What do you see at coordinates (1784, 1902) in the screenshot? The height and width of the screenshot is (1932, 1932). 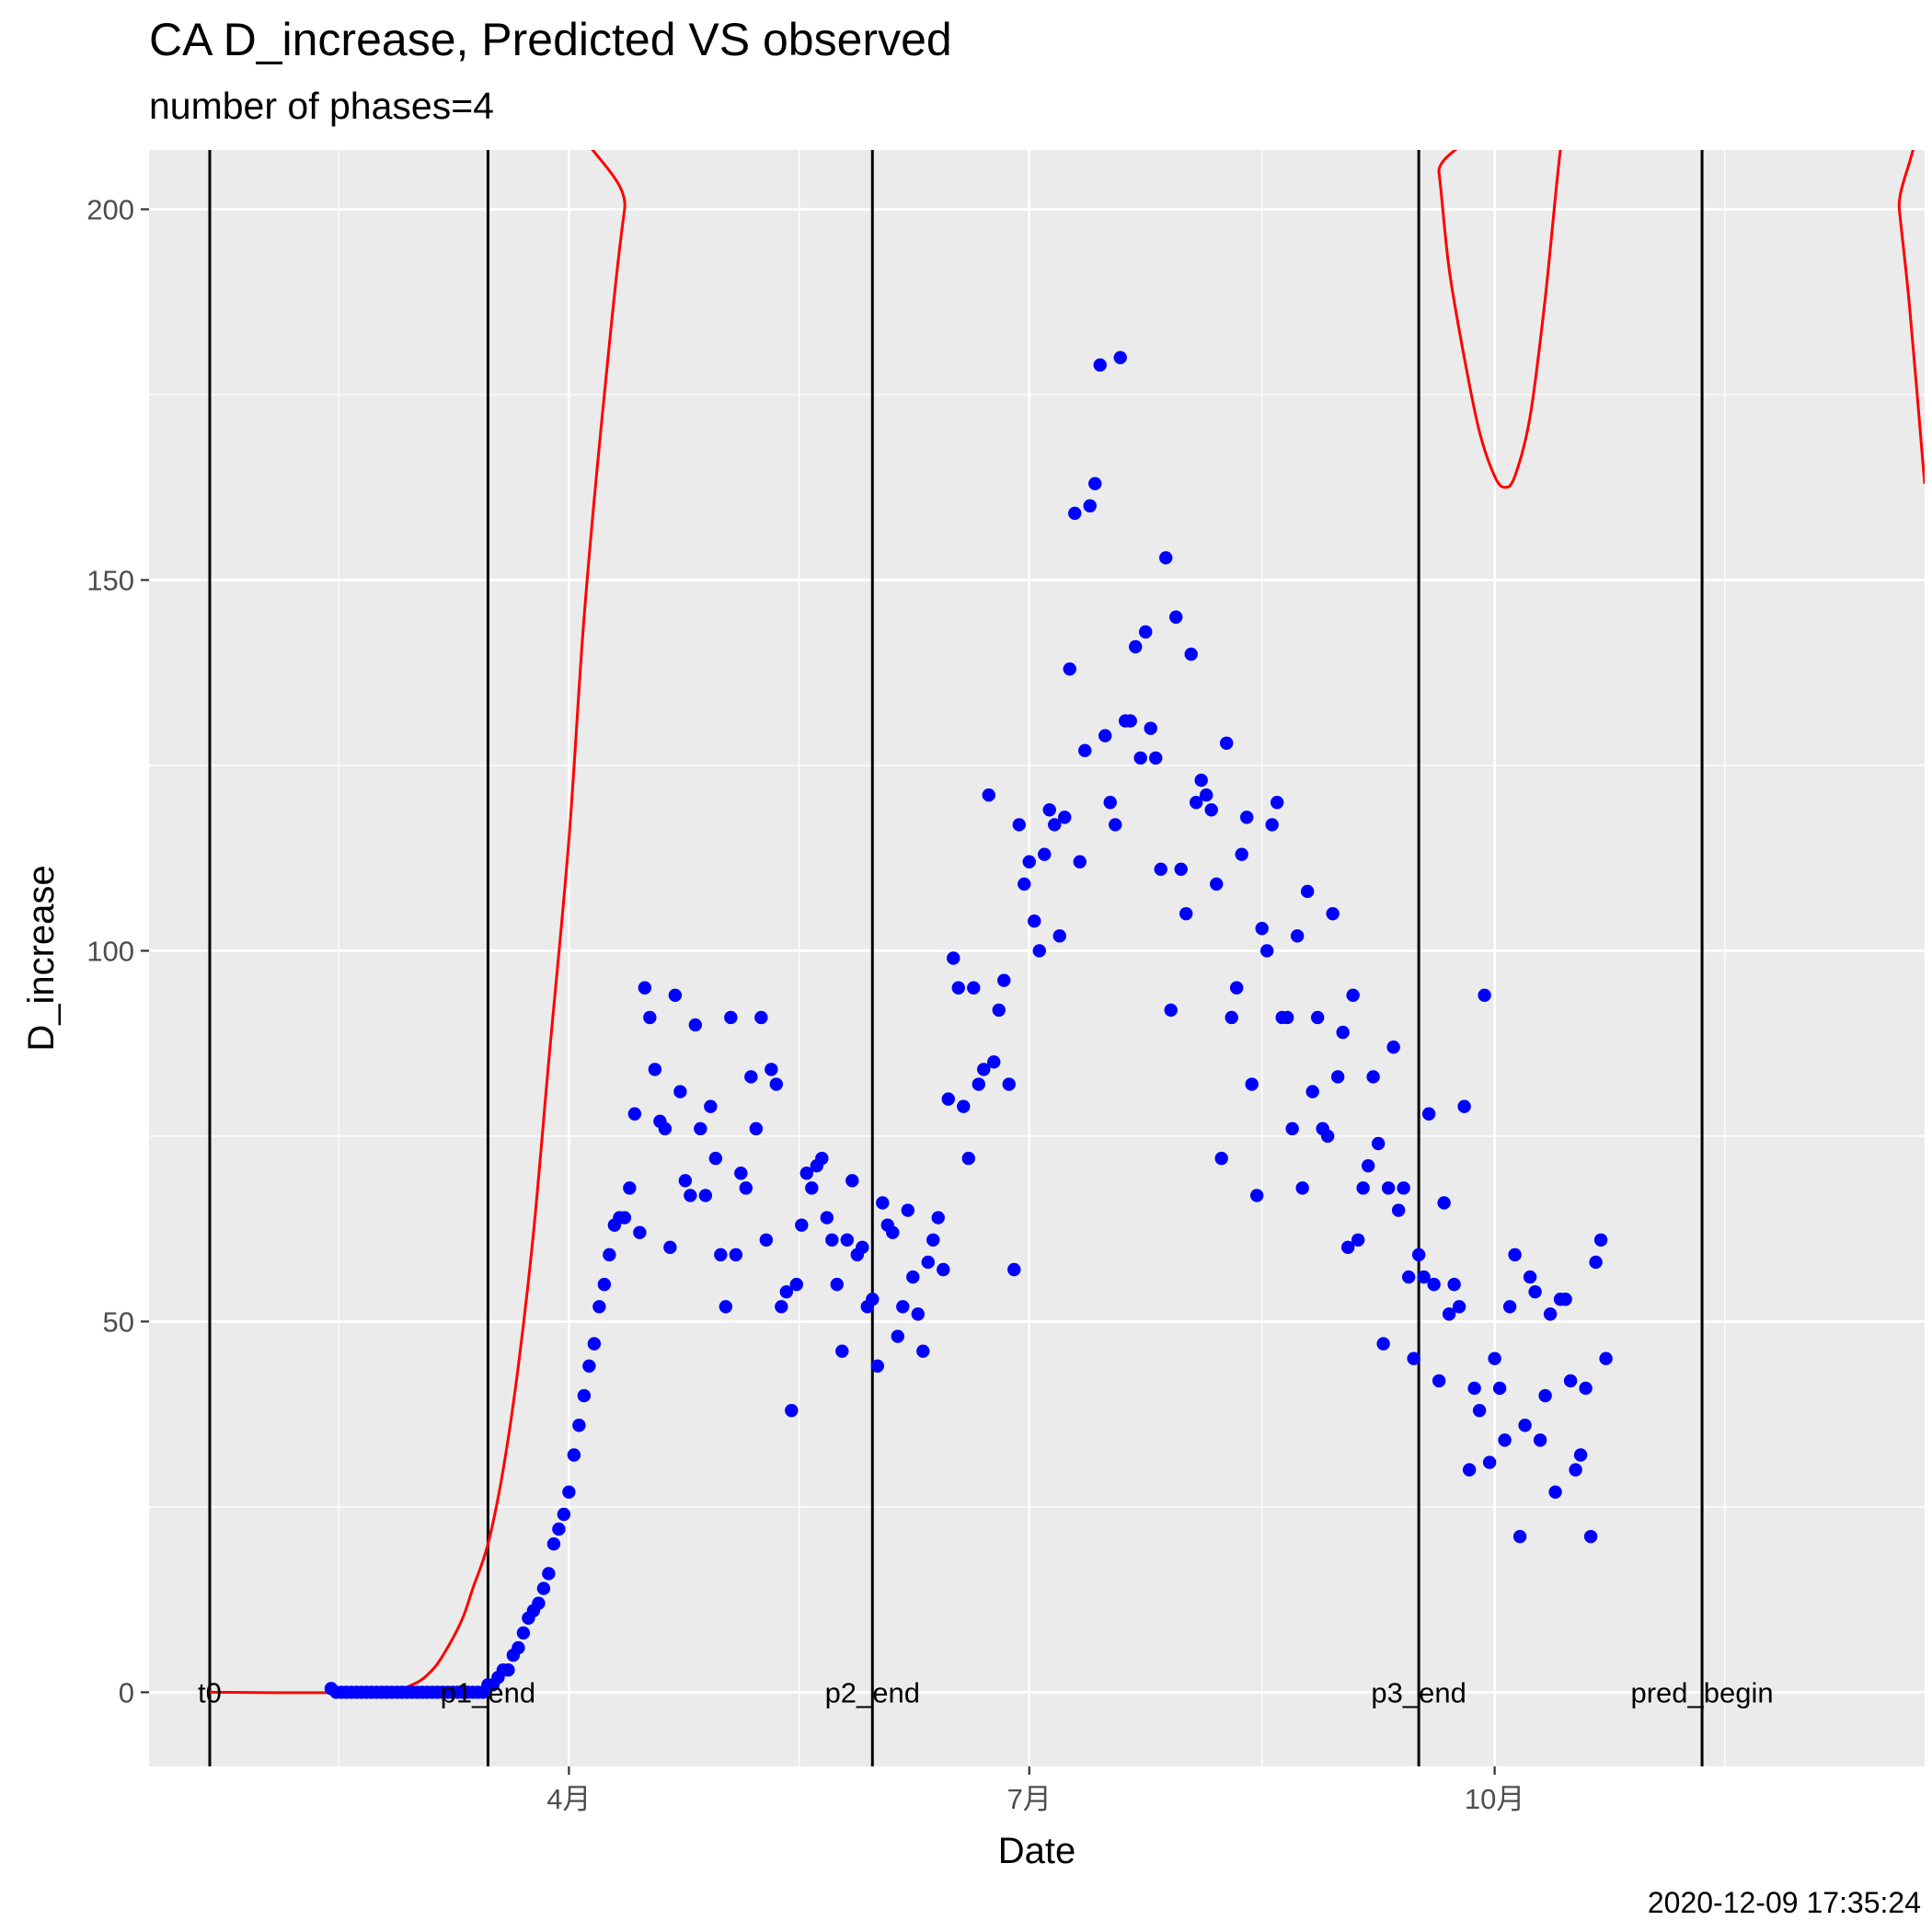 I see `timestamp: 2020-12-09 17:35:24` at bounding box center [1784, 1902].